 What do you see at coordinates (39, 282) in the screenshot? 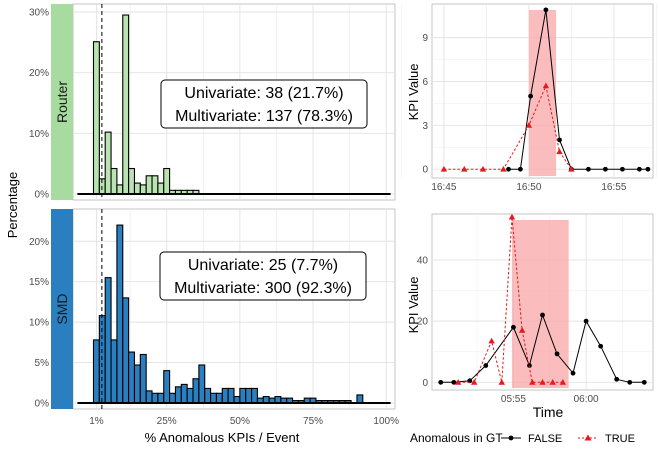
I see `smd-y-tick-label: 15%` at bounding box center [39, 282].